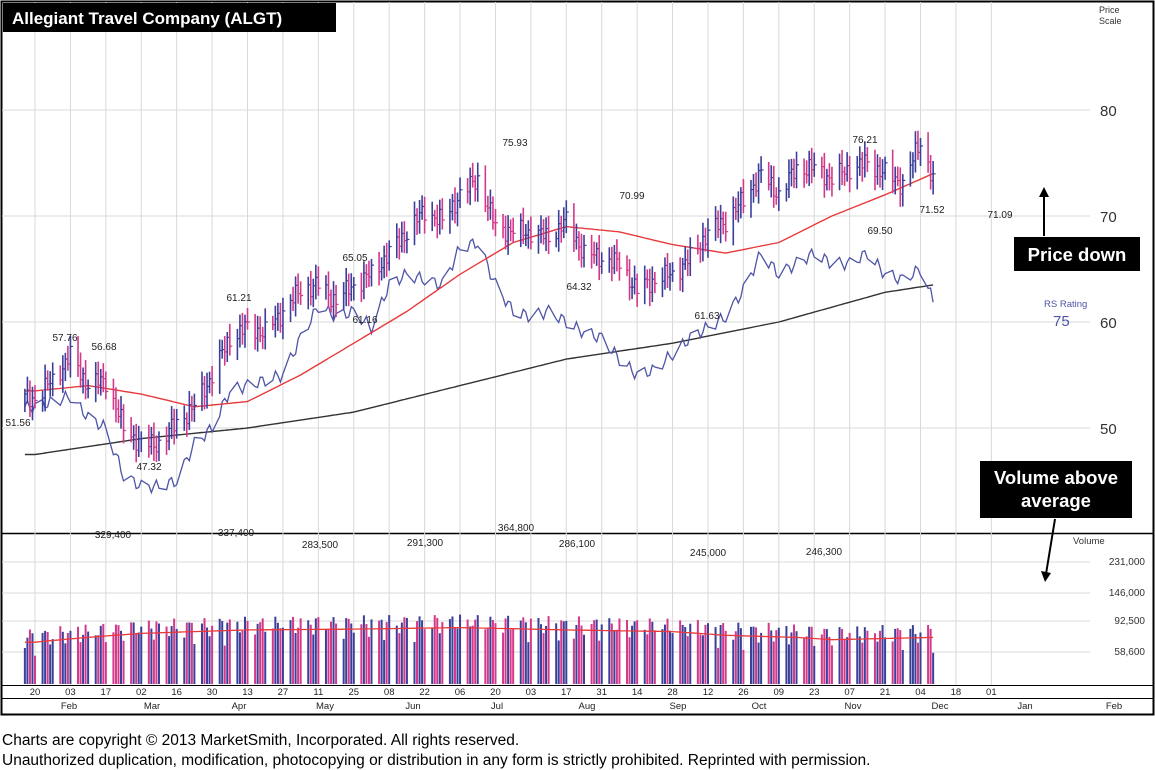 The image size is (1155, 770). I want to click on price-scale-label-l1: Price, so click(1109, 10).